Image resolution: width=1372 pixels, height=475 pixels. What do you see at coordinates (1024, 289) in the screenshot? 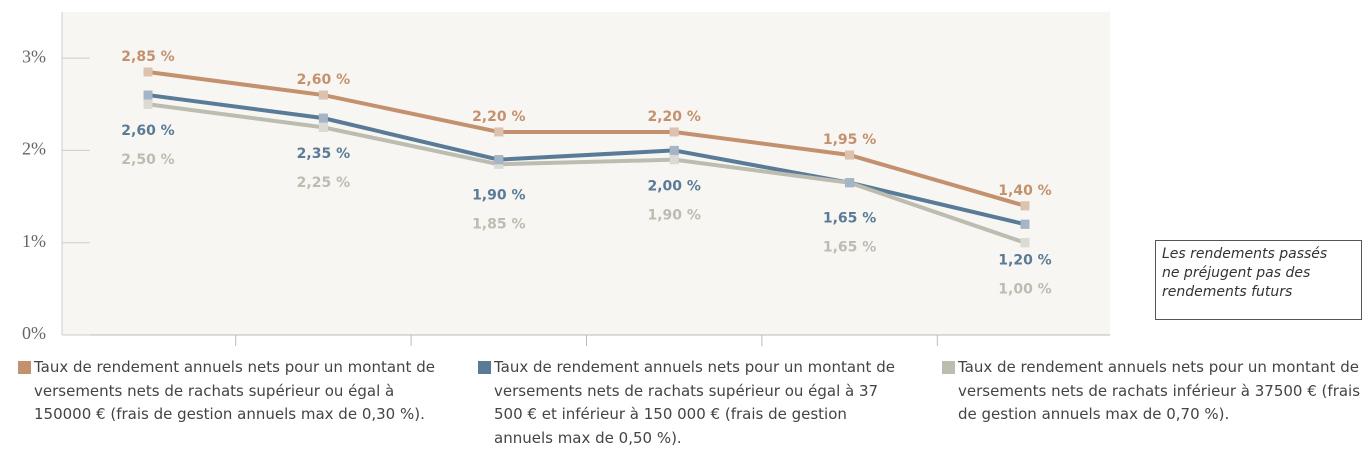
I see `value-label: 1,00 %` at bounding box center [1024, 289].